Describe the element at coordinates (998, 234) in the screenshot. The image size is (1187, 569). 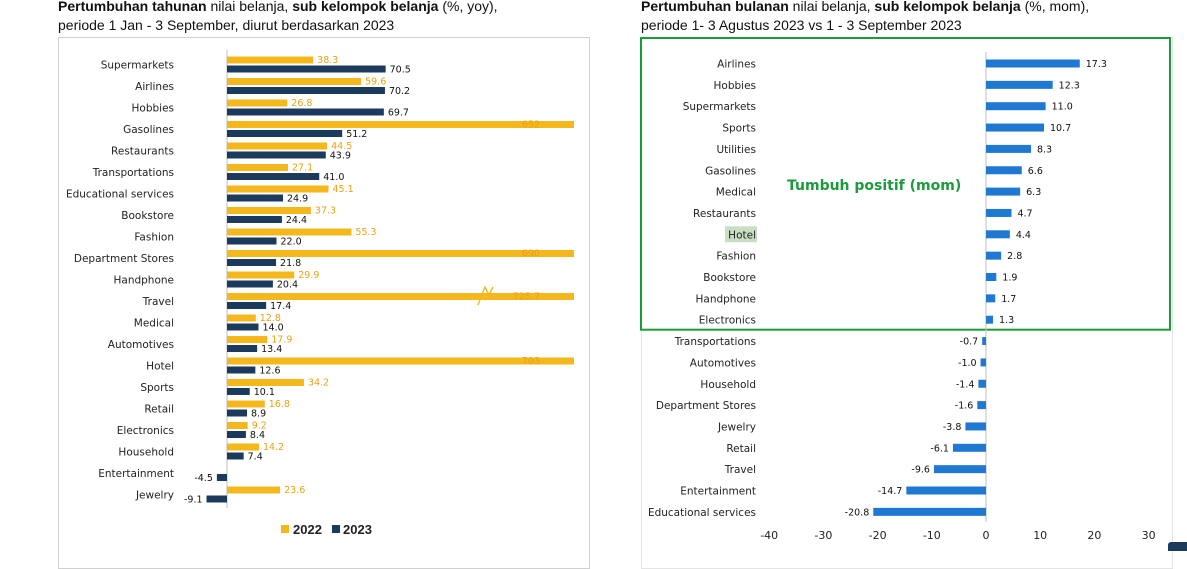
I see `bar-hotel` at that location.